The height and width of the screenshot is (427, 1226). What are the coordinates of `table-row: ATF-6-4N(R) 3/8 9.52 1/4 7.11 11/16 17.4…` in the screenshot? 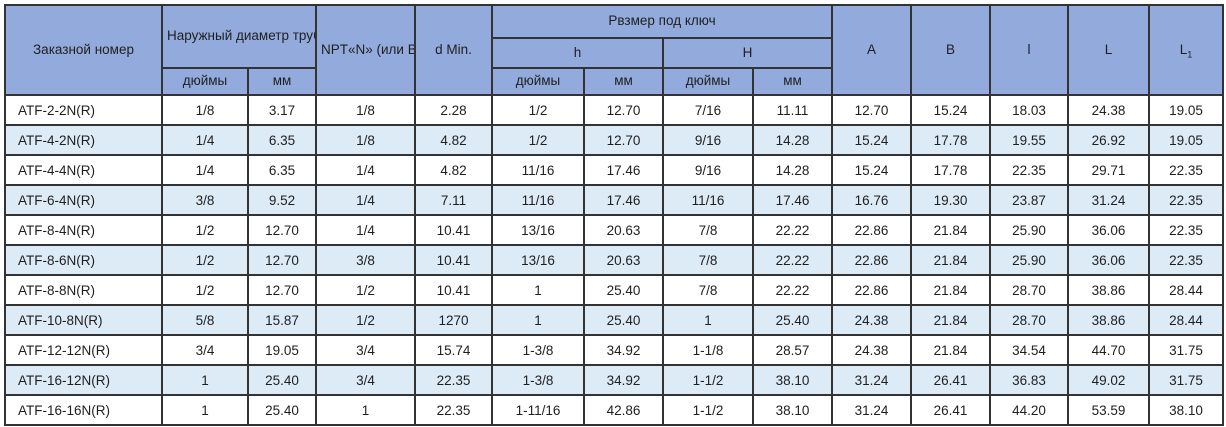 It's located at (614, 200).